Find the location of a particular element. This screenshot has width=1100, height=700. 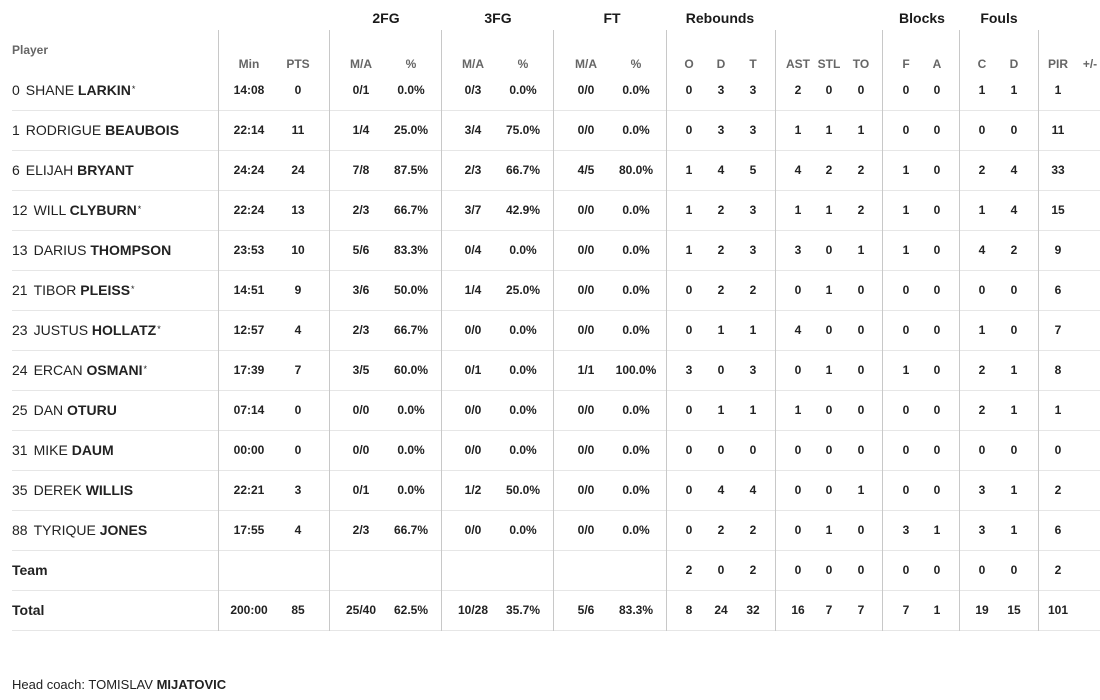

cell-min: 22:21 is located at coordinates (249, 490).